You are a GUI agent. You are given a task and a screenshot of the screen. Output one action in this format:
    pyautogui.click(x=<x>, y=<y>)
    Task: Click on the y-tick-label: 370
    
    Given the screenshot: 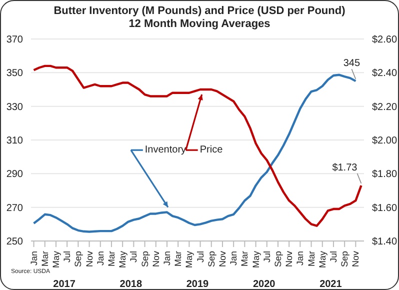 What is the action you would take?
    pyautogui.click(x=15, y=40)
    